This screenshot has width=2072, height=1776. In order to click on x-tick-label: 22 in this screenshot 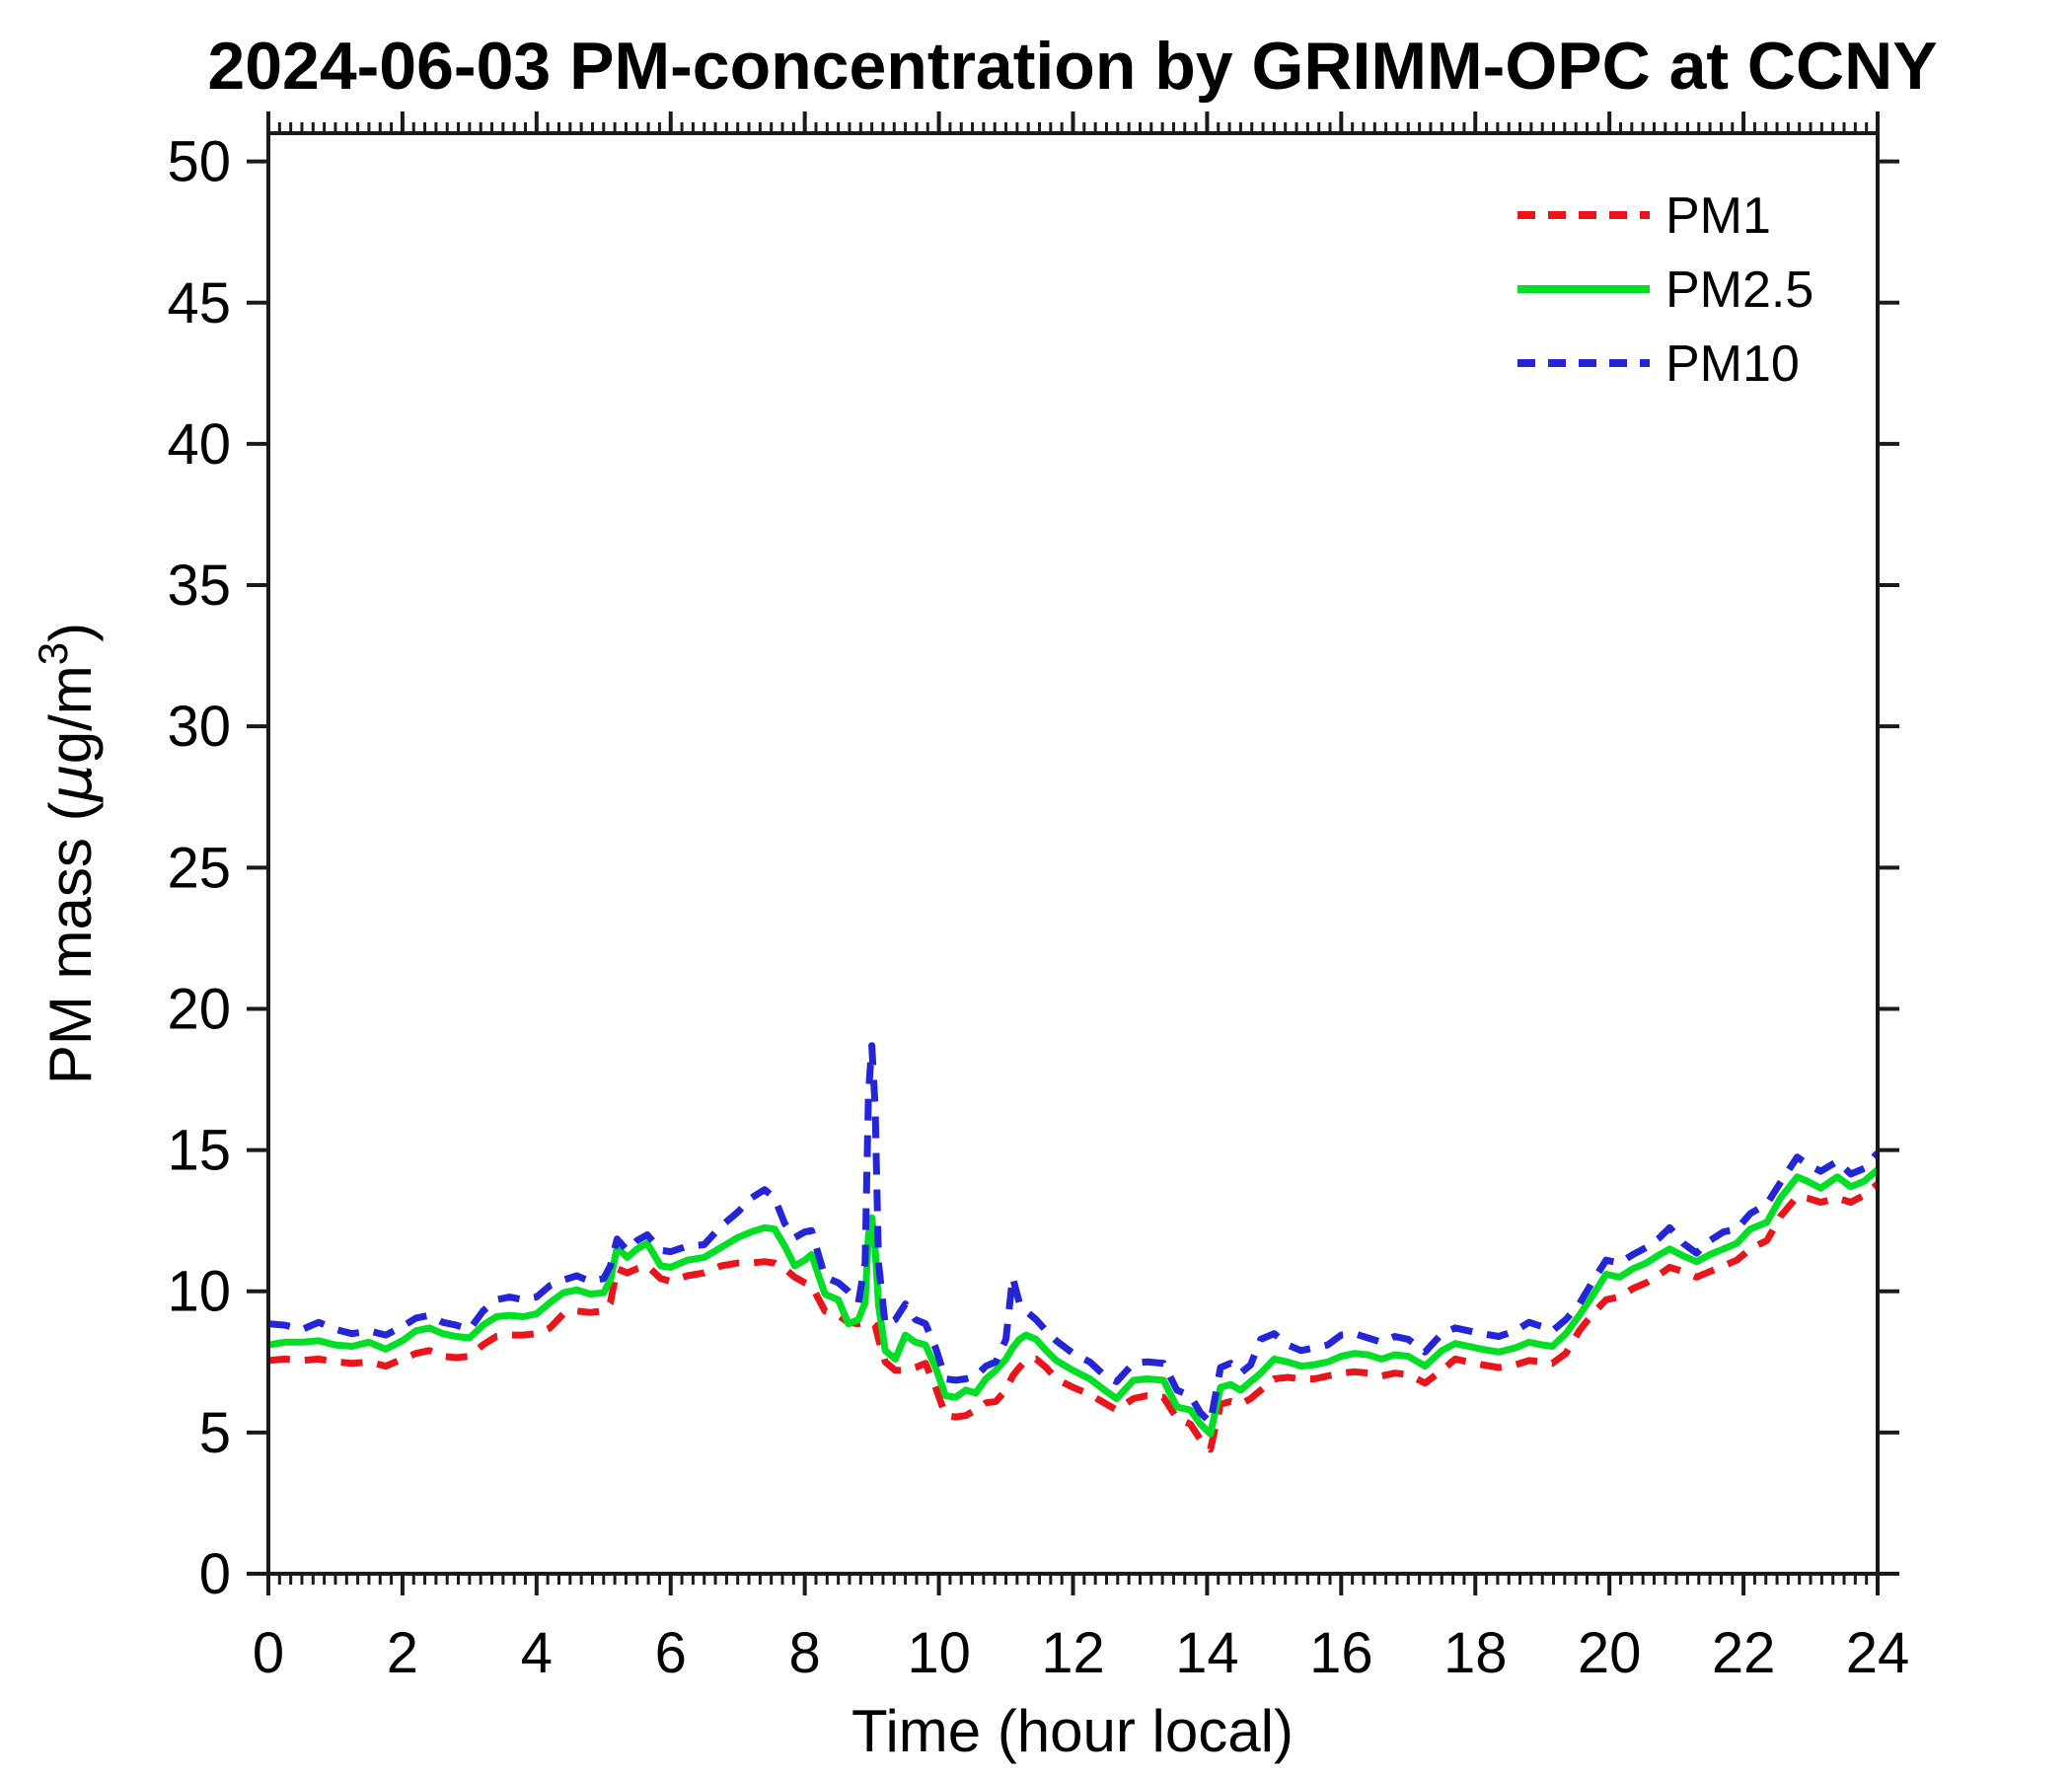, I will do `click(1744, 1653)`.